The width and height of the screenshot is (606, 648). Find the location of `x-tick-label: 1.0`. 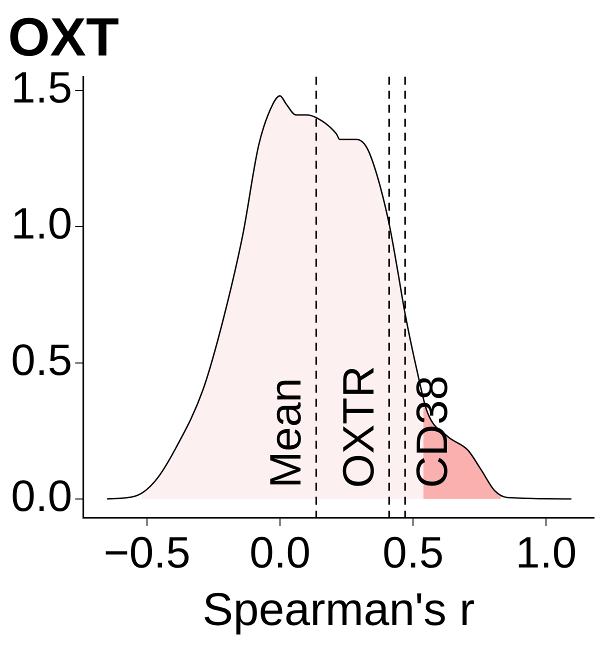

x-tick-label: 1.0 is located at coordinates (546, 553).